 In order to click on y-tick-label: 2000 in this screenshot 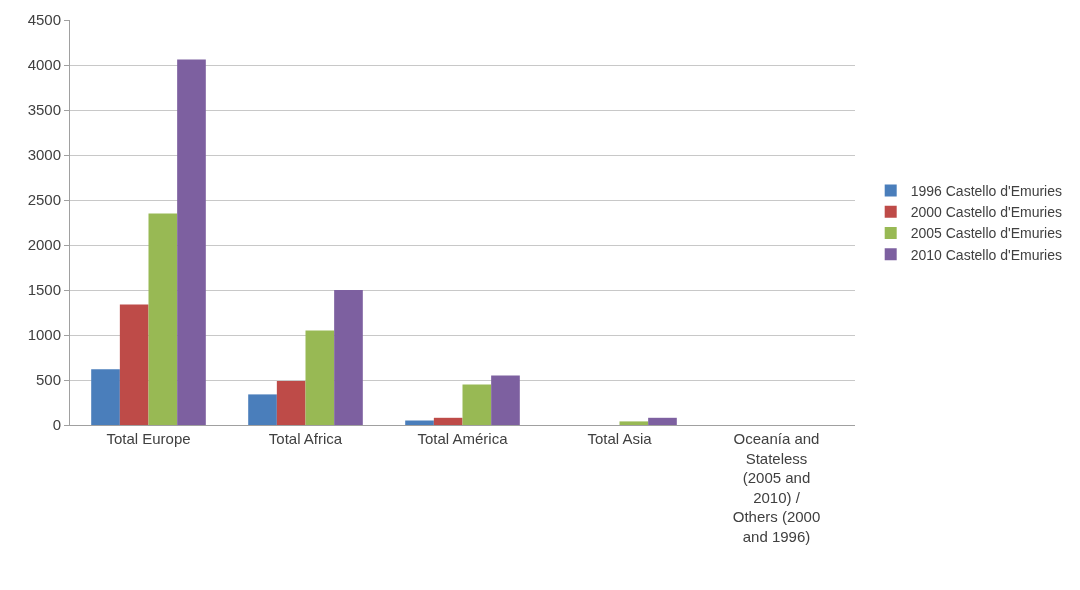, I will do `click(44, 245)`.